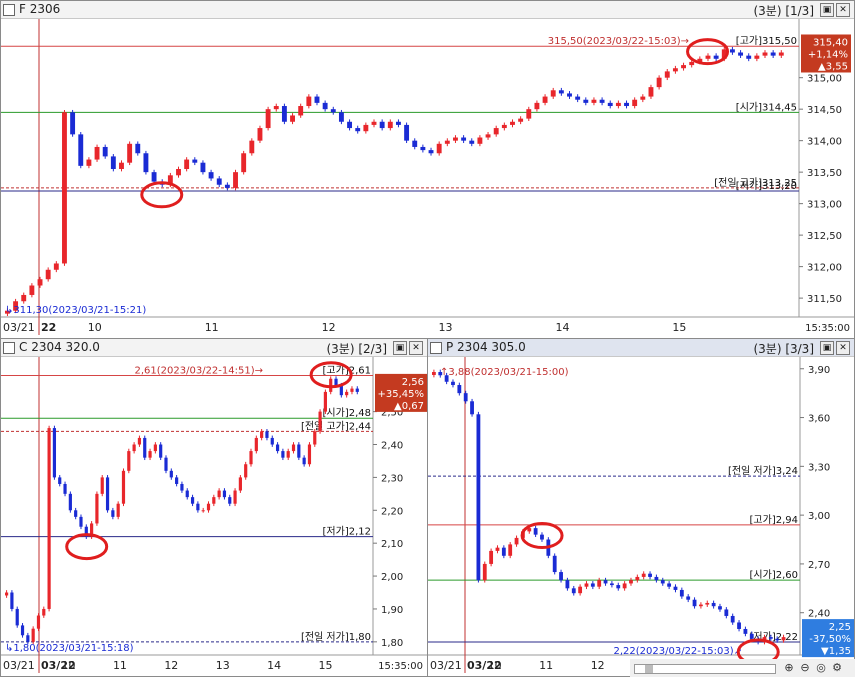  Describe the element at coordinates (840, 627) in the screenshot. I see `last-price: 2,25` at that location.